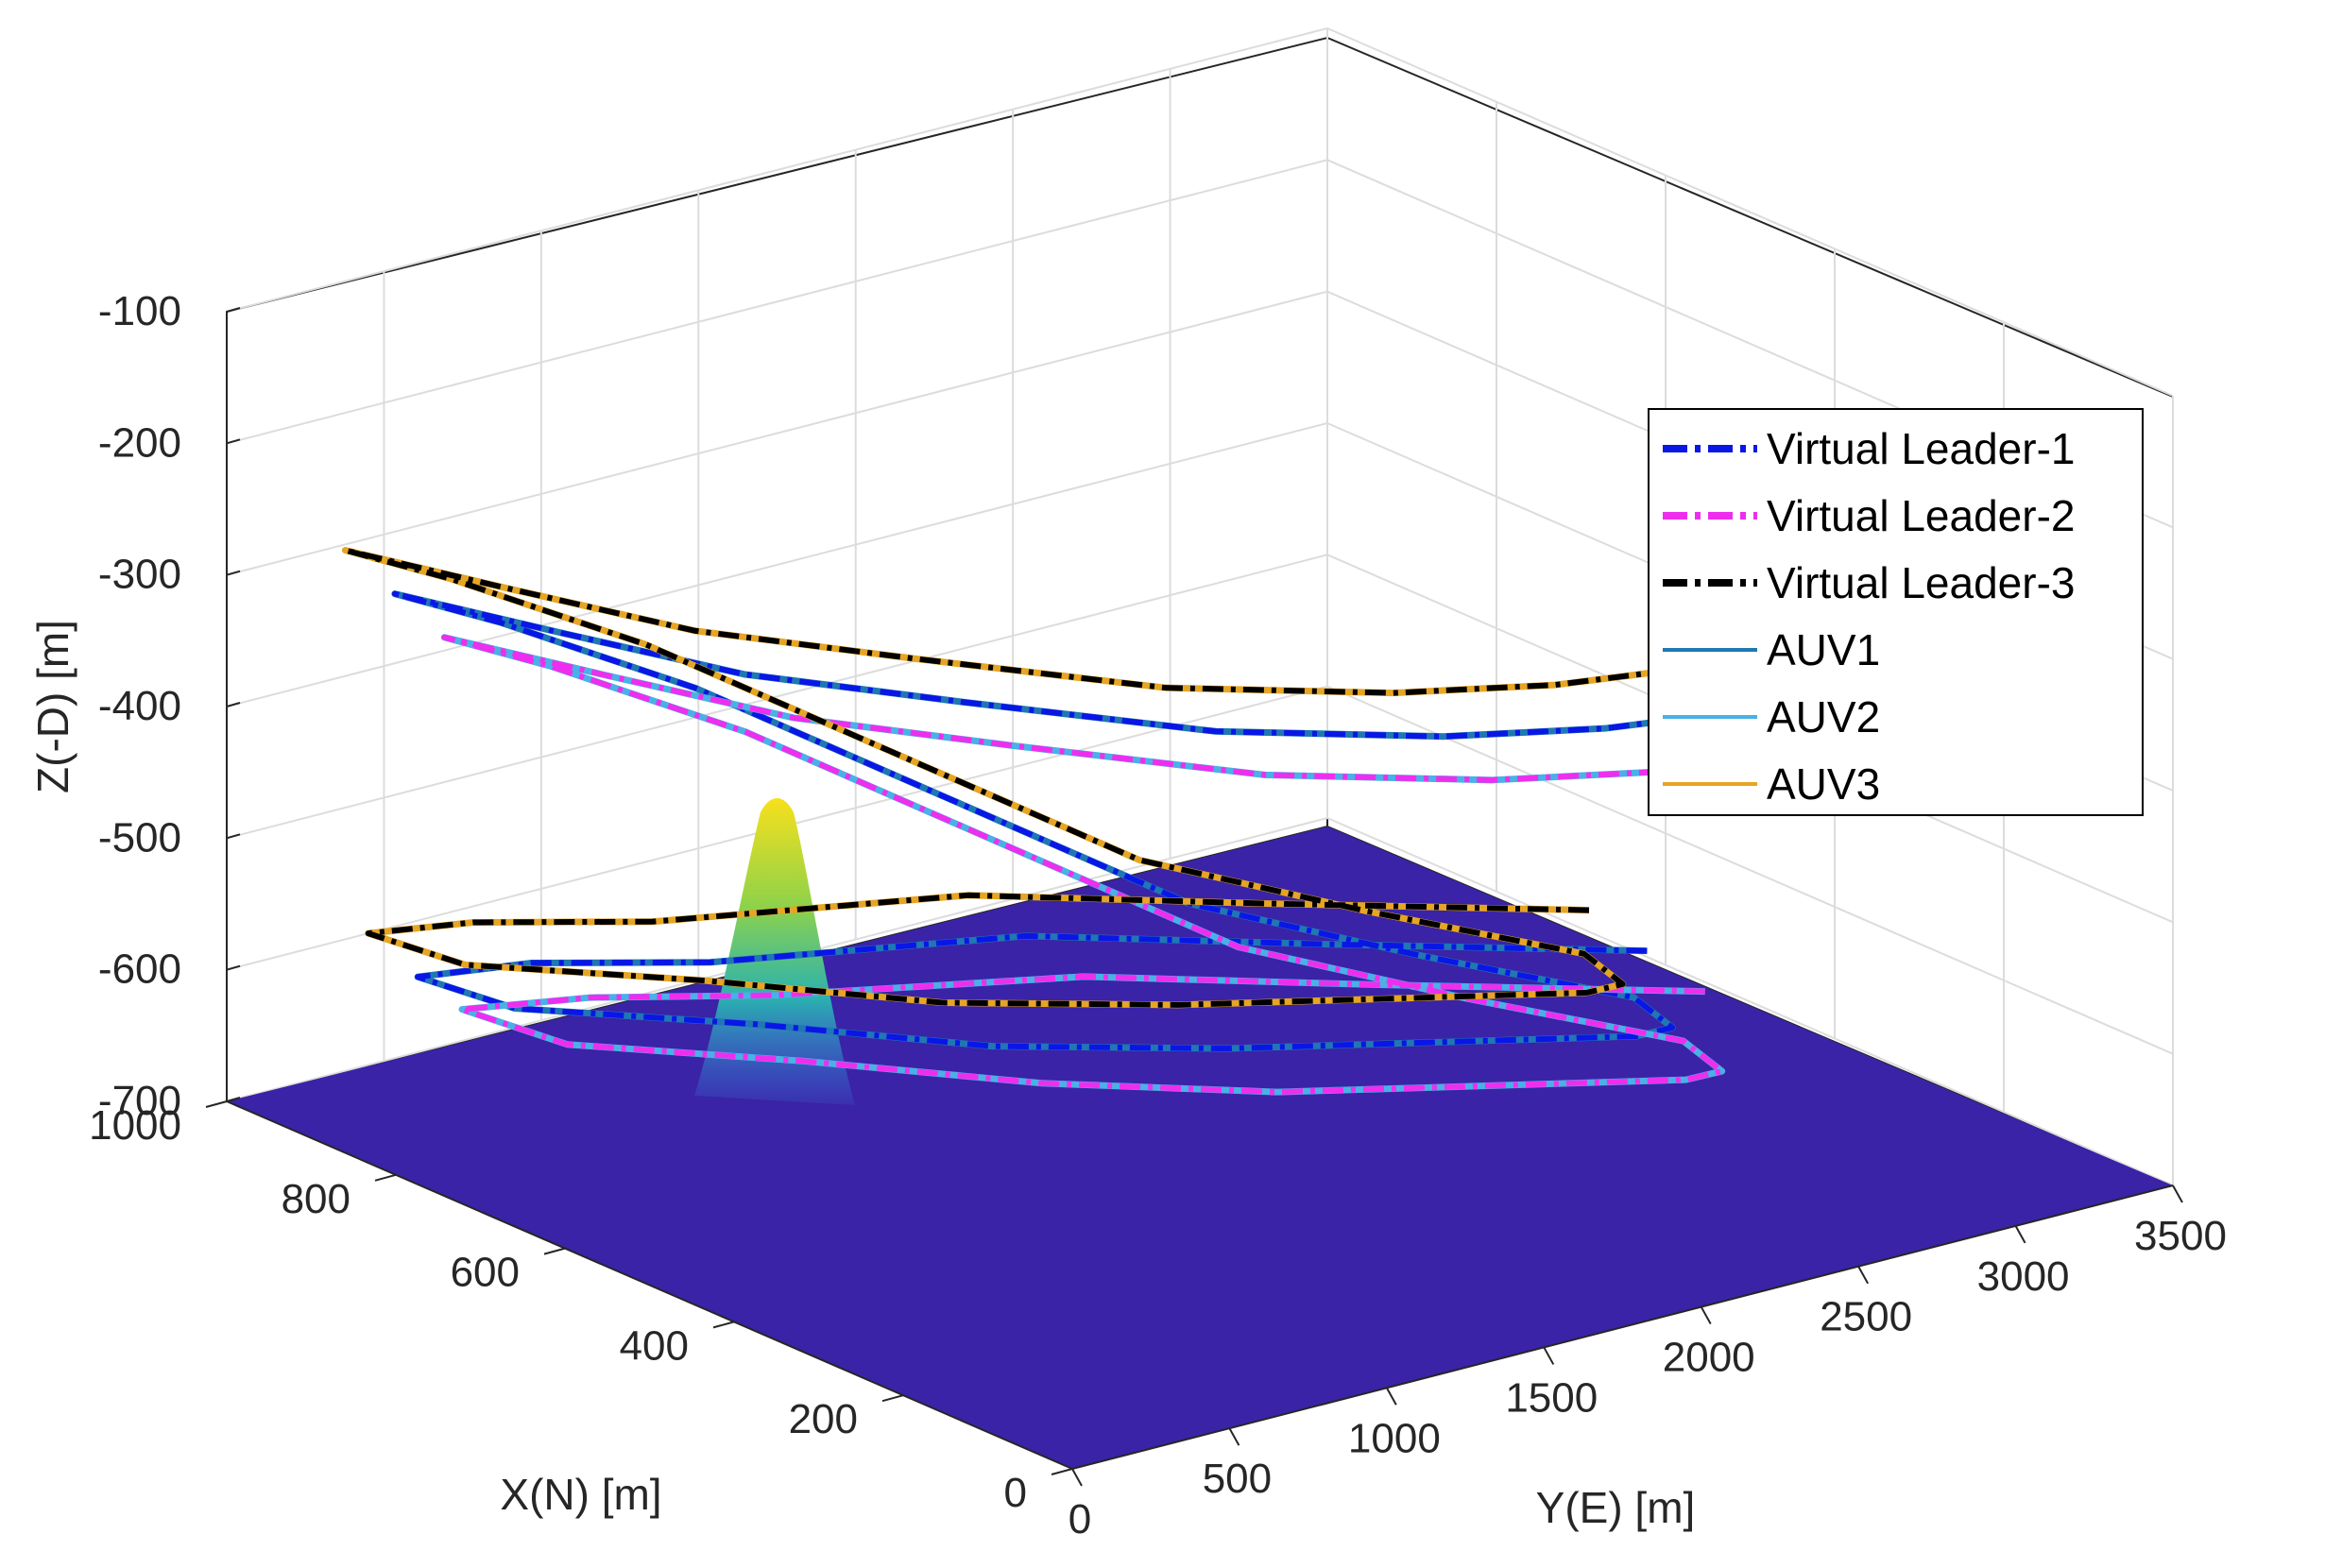 The height and width of the screenshot is (1568, 2342). What do you see at coordinates (139, 311) in the screenshot?
I see `z-tick-label: -100` at bounding box center [139, 311].